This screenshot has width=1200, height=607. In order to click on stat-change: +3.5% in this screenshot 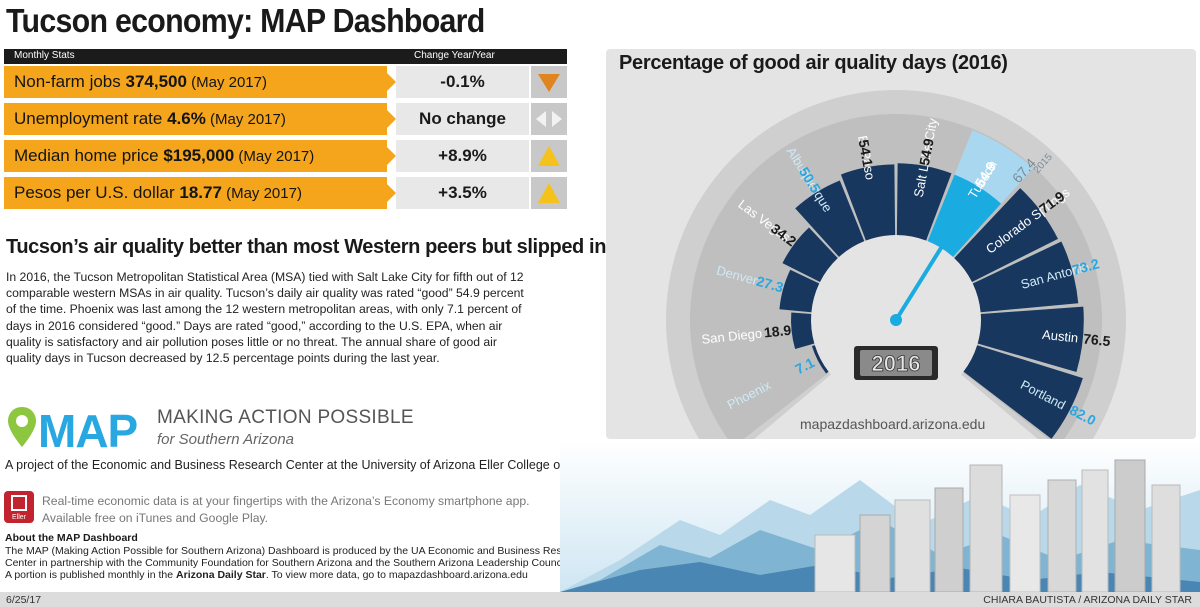, I will do `click(462, 193)`.